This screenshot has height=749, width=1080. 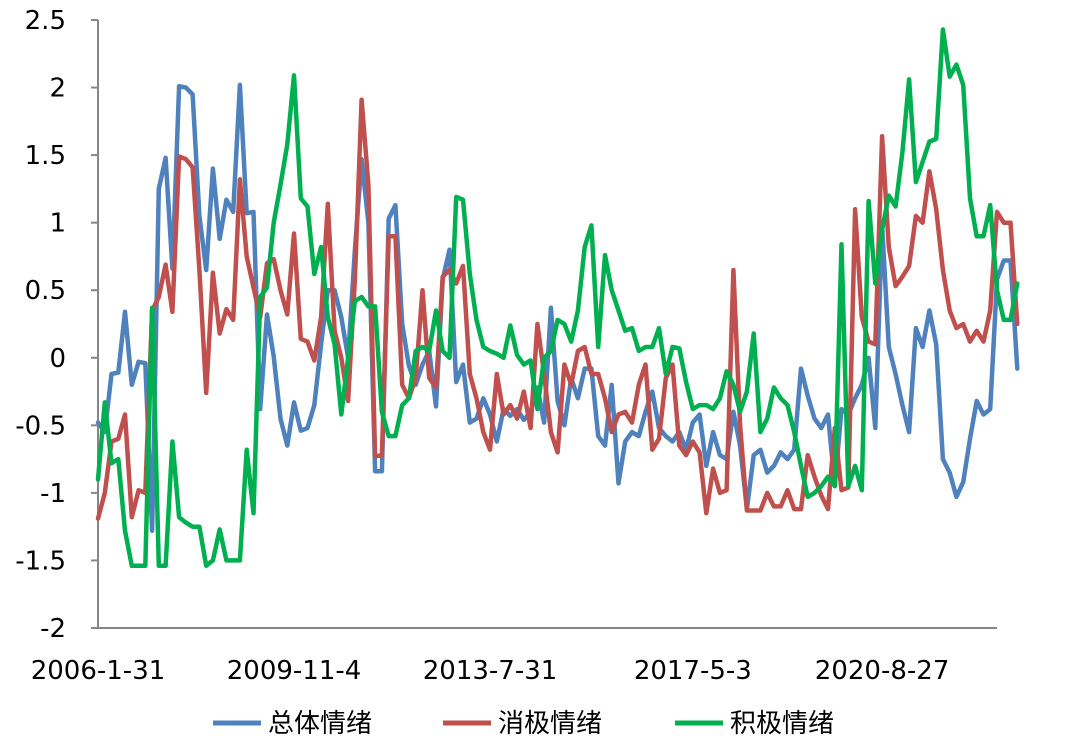 I want to click on x-tick-label: 2006-1-31, so click(x=98, y=671).